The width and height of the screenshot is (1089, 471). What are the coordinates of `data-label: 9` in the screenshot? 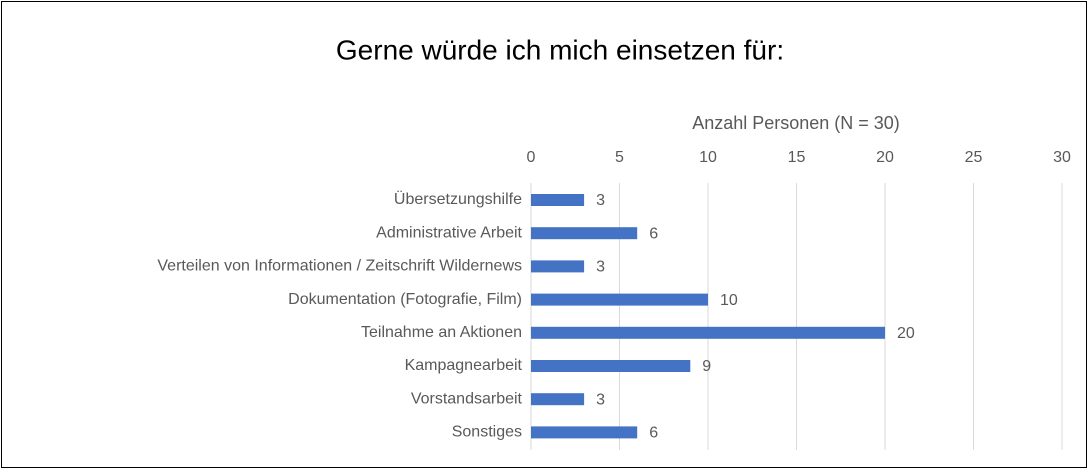 It's located at (706, 366).